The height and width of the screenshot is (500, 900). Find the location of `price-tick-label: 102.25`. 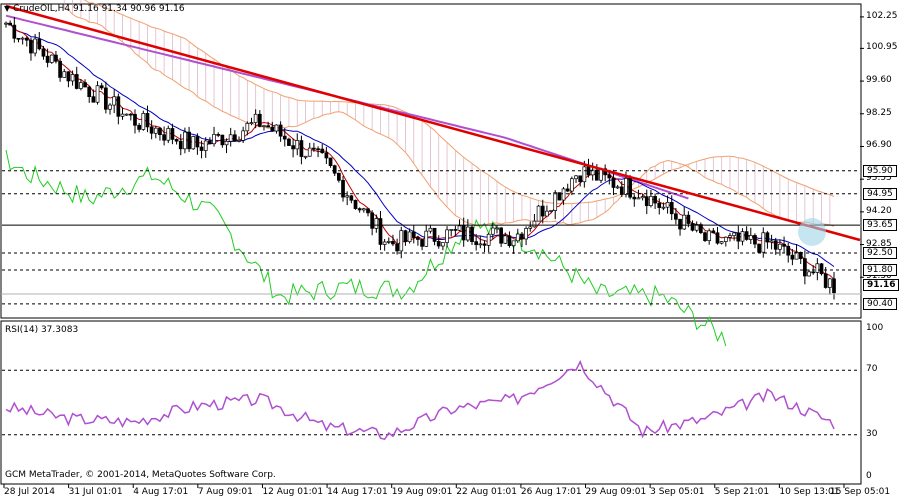

price-tick-label: 102.25 is located at coordinates (882, 15).